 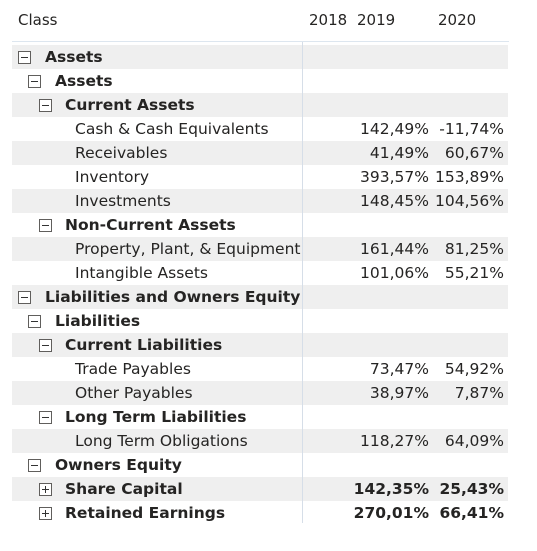 I want to click on cell-2020: 104,56%, so click(x=469, y=201).